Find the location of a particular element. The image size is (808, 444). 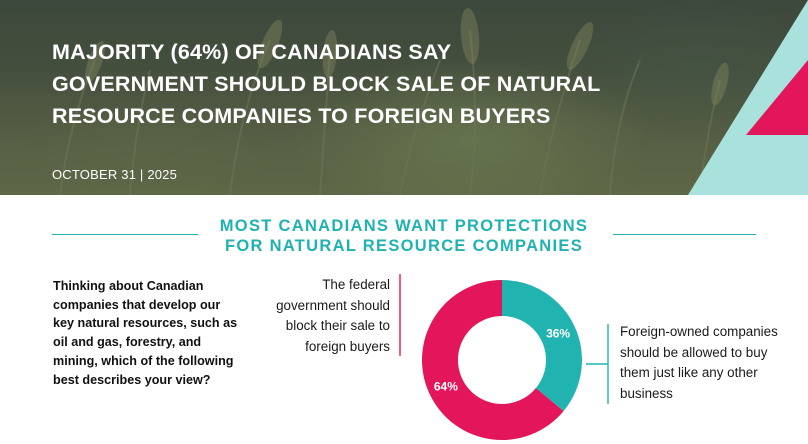

corner-accent-graphic is located at coordinates (748, 97).